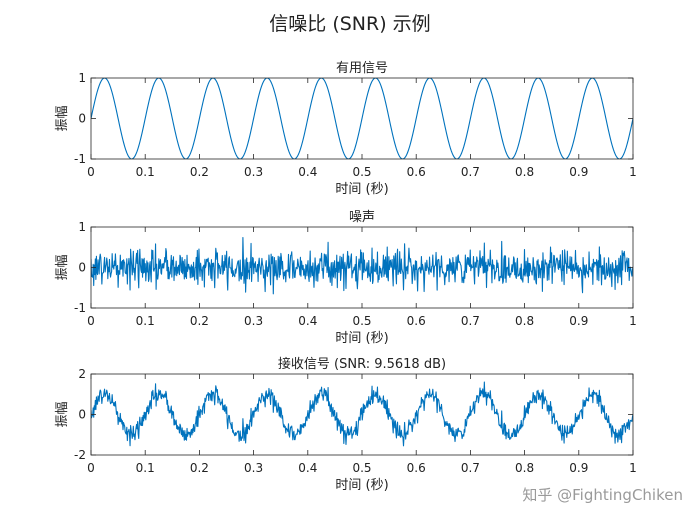 The image size is (700, 525). I want to click on y-tick-label: 2, so click(82, 374).